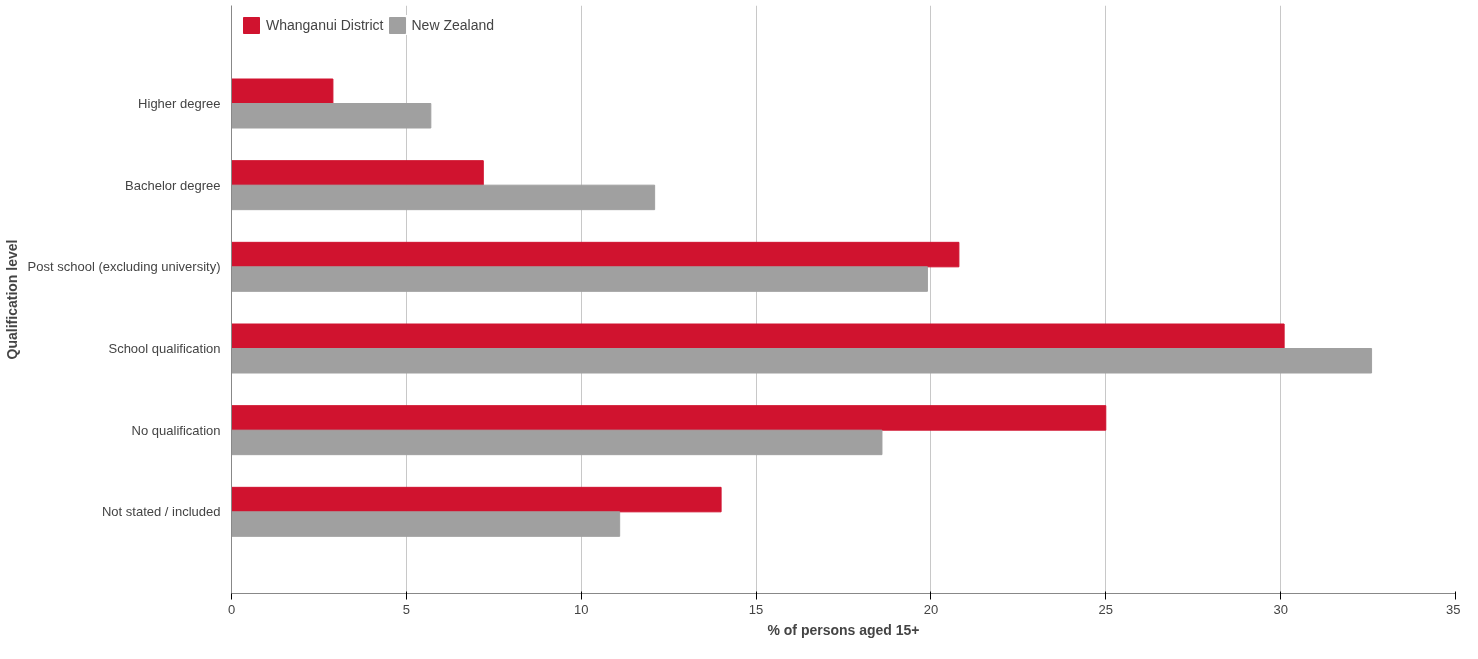 The width and height of the screenshot is (1478, 659). Describe the element at coordinates (581, 609) in the screenshot. I see `x-tick-label: 10` at that location.